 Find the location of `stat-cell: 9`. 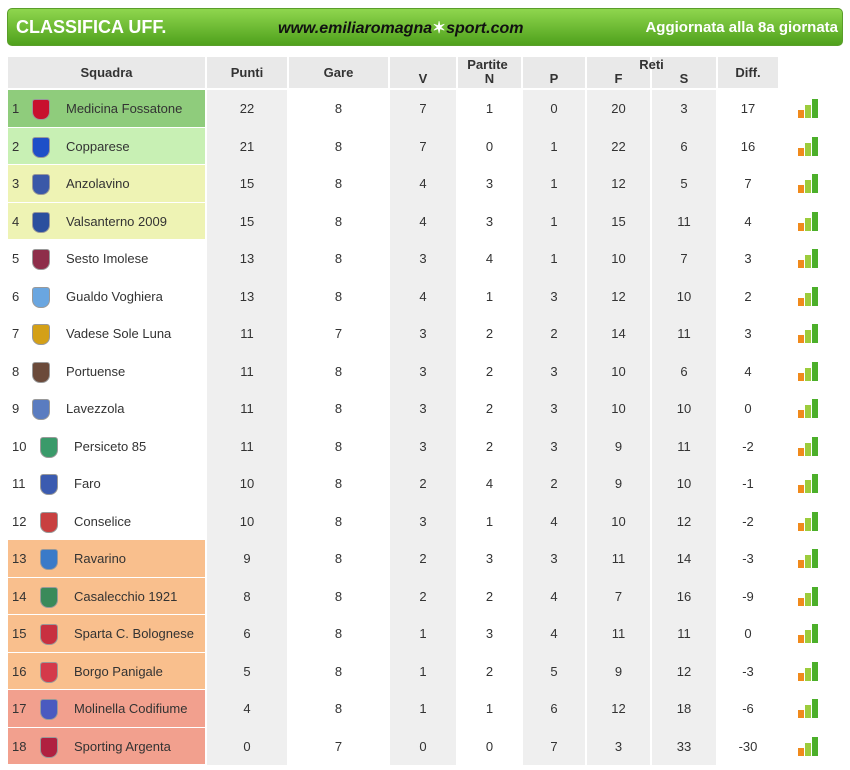

stat-cell: 9 is located at coordinates (247, 559).